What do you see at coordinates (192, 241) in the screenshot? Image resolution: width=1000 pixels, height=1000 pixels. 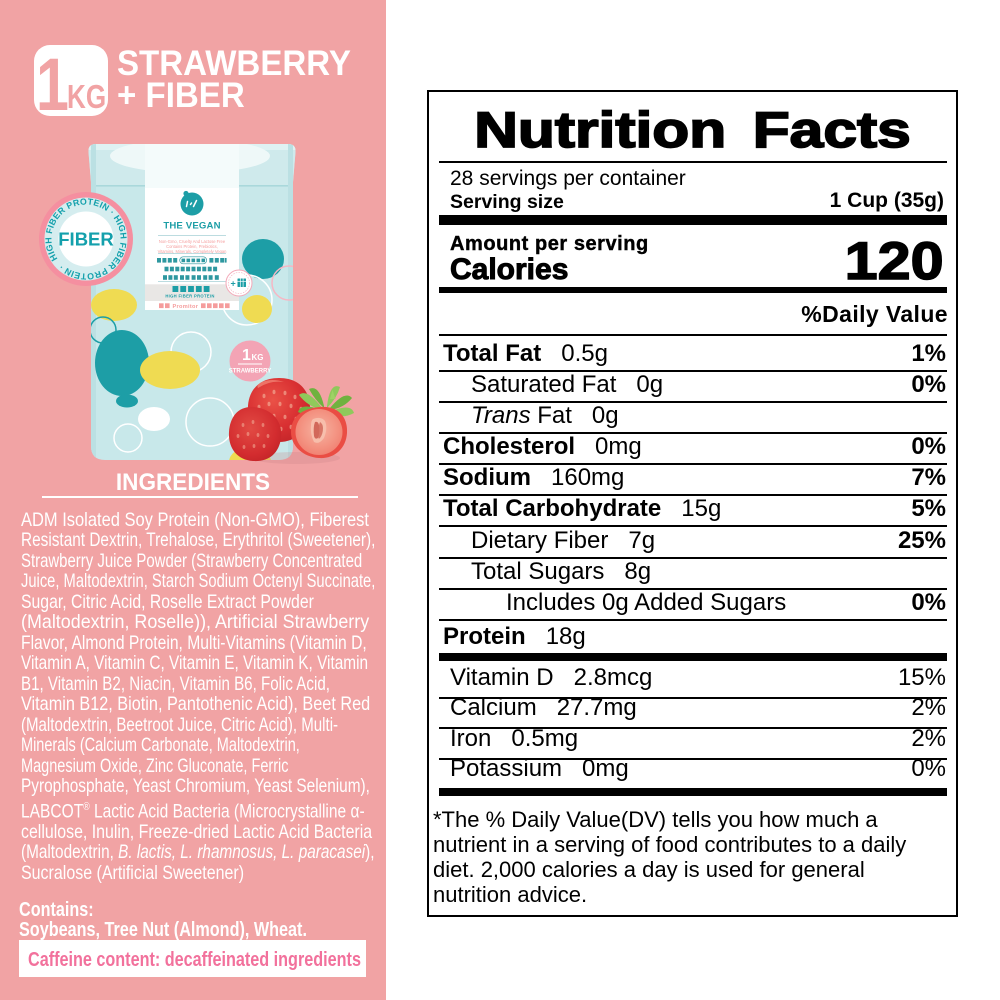 I see `svg-text:Non-Gmo, Cruelty And Lactose F: Non-Gmo, Cruelty And Lactose Free` at bounding box center [192, 241].